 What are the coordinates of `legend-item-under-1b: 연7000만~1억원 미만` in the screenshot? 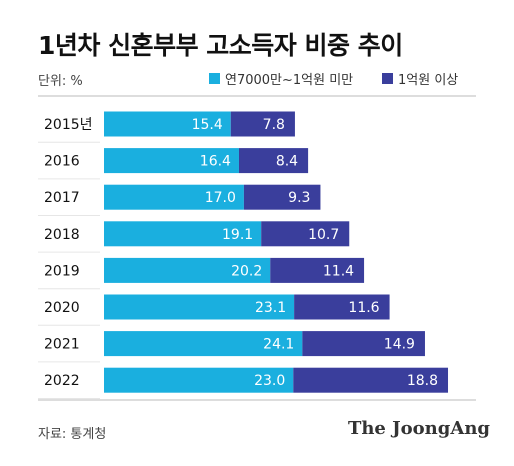 It's located at (281, 78).